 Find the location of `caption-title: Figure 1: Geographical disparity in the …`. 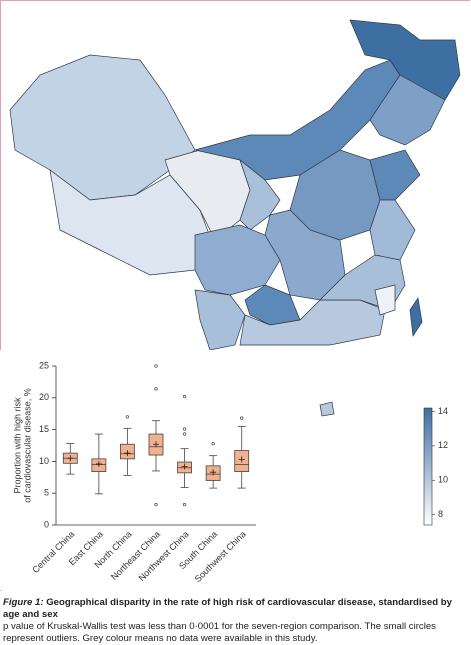

caption-title: Figure 1: Geographical disparity in the … is located at coordinates (227, 608).